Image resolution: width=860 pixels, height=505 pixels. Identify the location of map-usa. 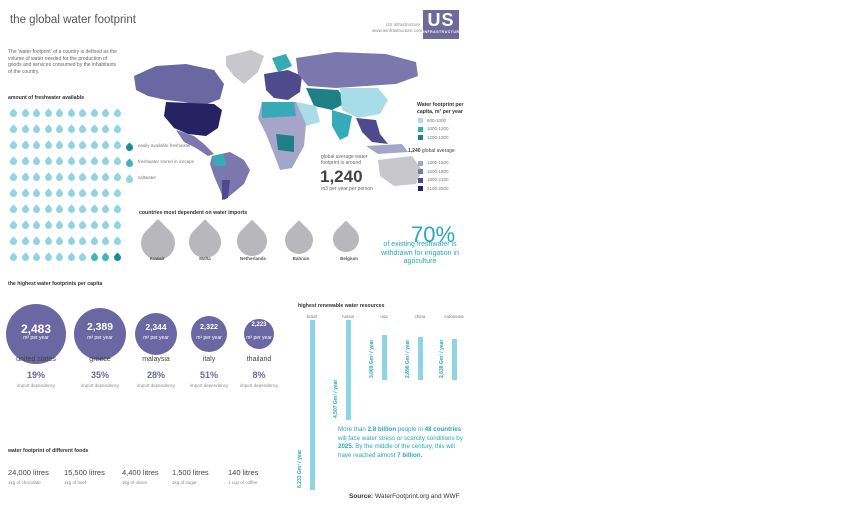
(193, 119).